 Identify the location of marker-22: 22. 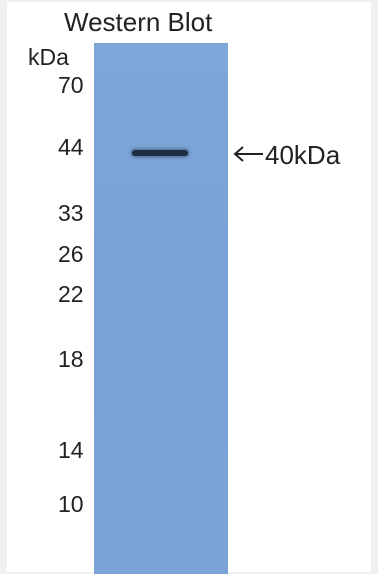
(71, 294).